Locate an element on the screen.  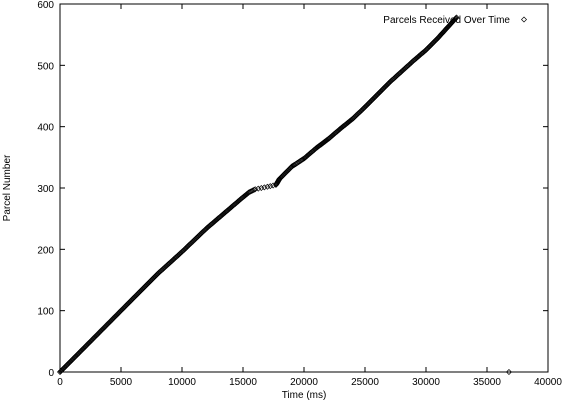
y-tick-label: 300 is located at coordinates (45, 189).